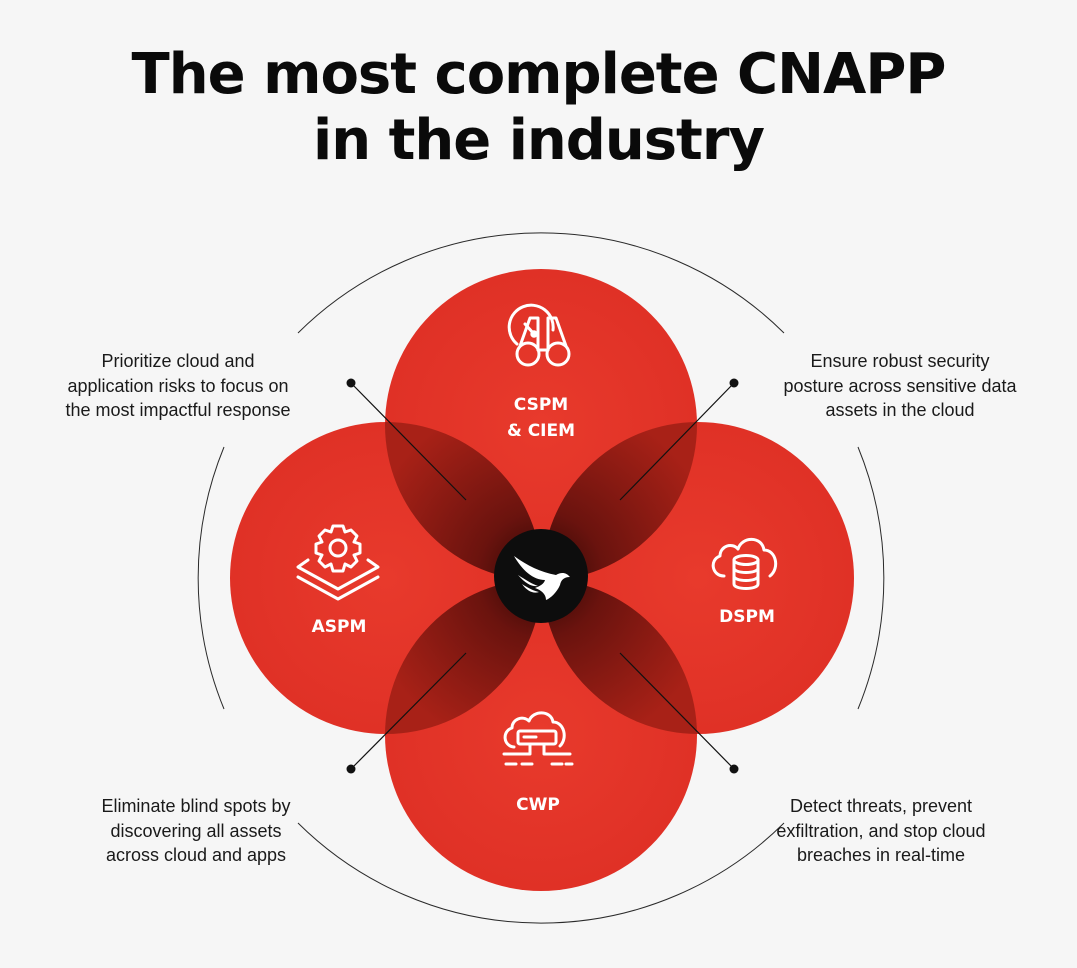 This screenshot has height=968, width=1077. What do you see at coordinates (463, 656) in the screenshot?
I see `overlap-bottom-left` at bounding box center [463, 656].